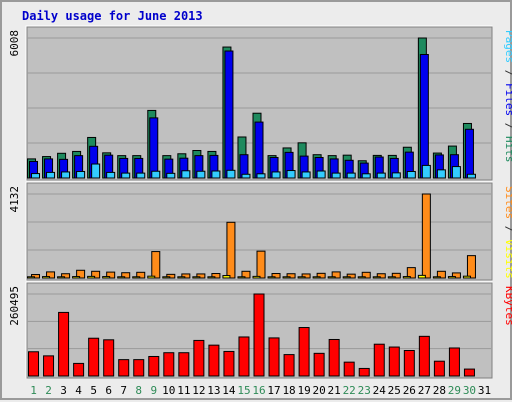 Image resolution: width=512 pixels, height=402 pixels. I want to click on x-tick-label: 27, so click(424, 390).